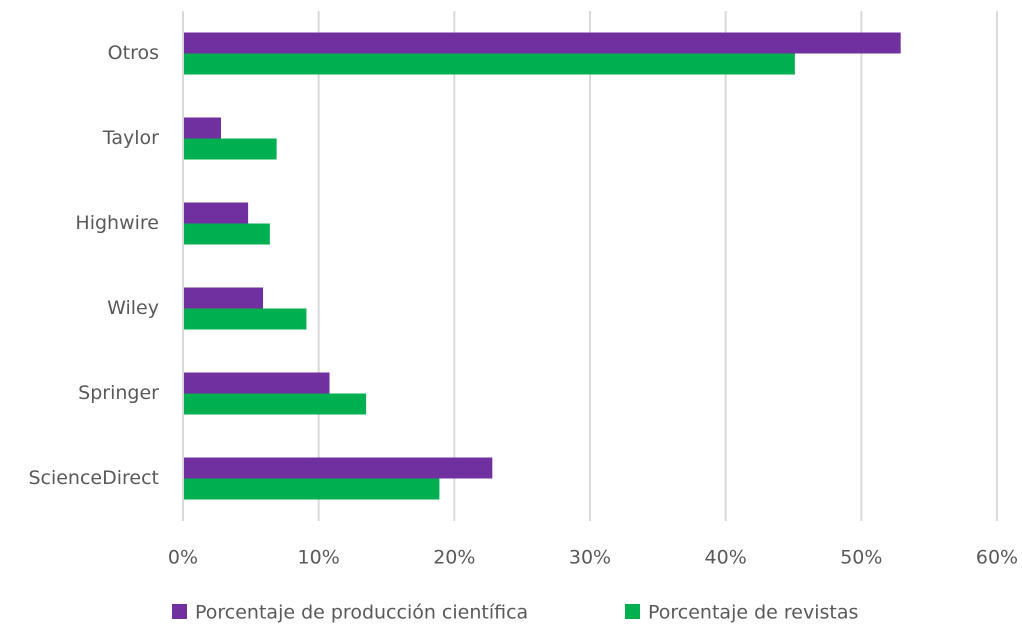 The width and height of the screenshot is (1022, 627). I want to click on x-tick-label: 50%, so click(861, 558).